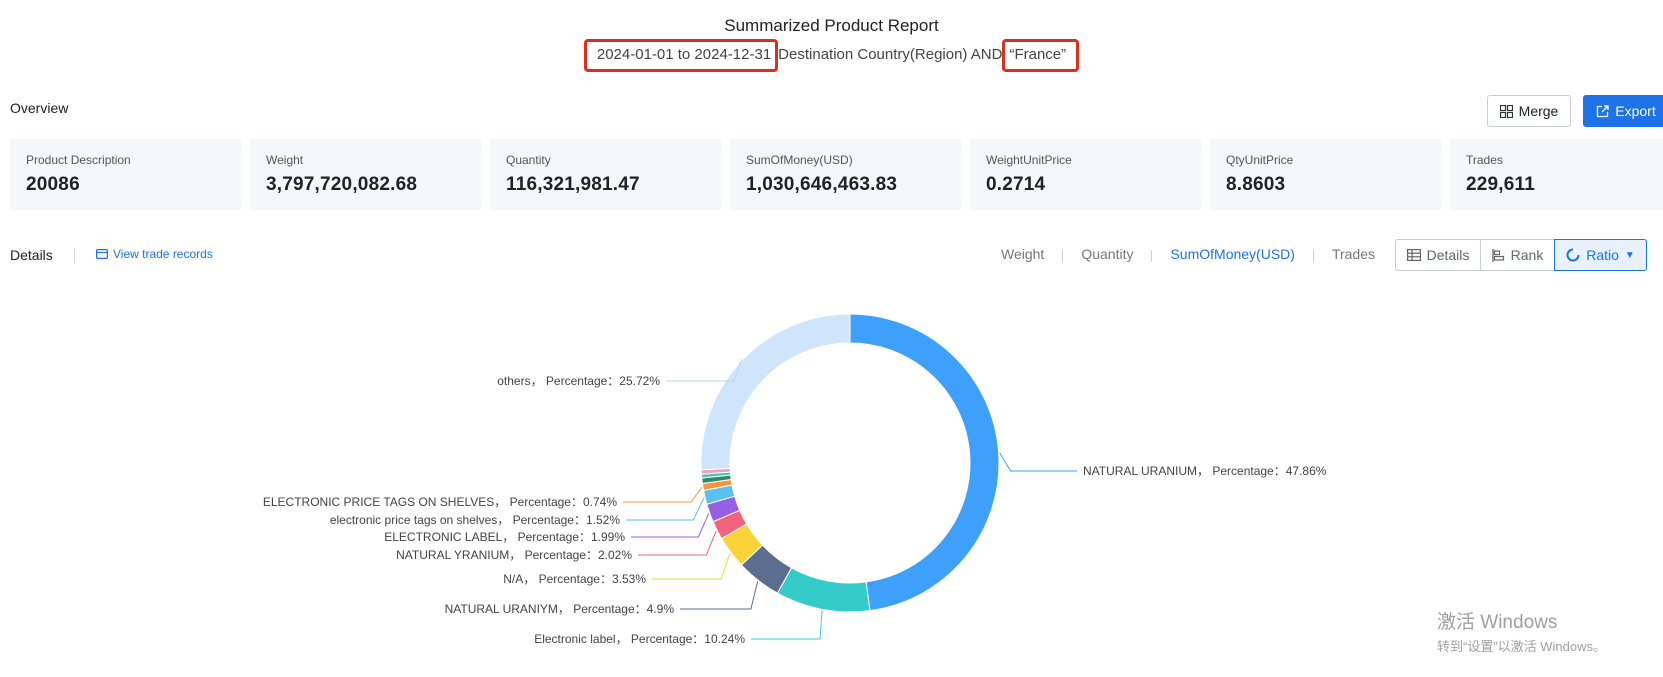  What do you see at coordinates (163, 254) in the screenshot?
I see `view-trade-records-label: View trade records` at bounding box center [163, 254].